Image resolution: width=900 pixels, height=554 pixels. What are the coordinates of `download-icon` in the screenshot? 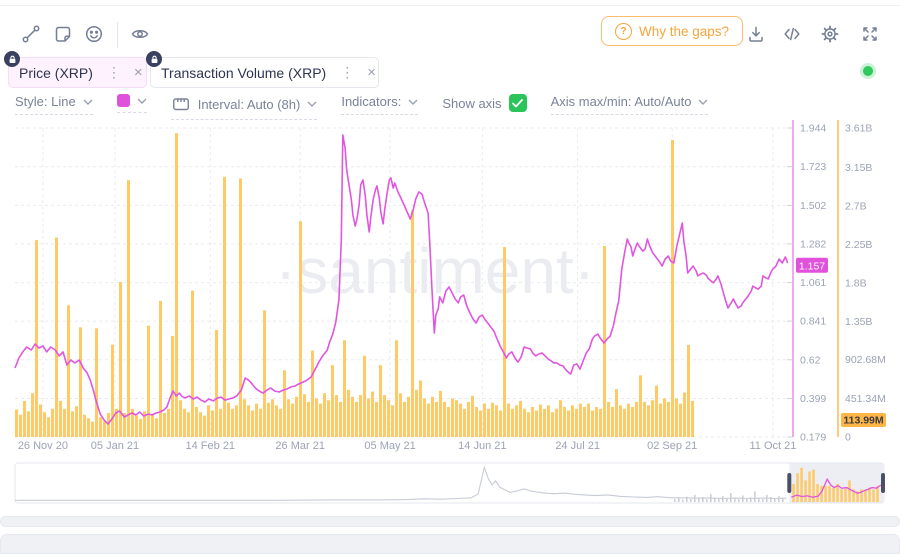 It's located at (756, 34).